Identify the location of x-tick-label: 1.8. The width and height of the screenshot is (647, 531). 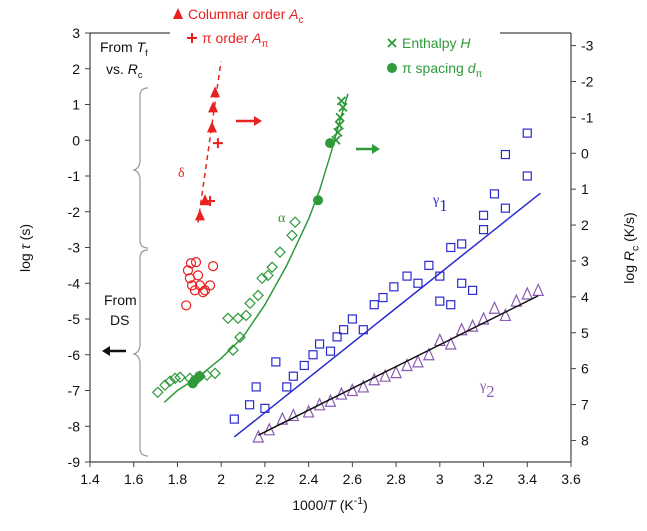
(178, 479).